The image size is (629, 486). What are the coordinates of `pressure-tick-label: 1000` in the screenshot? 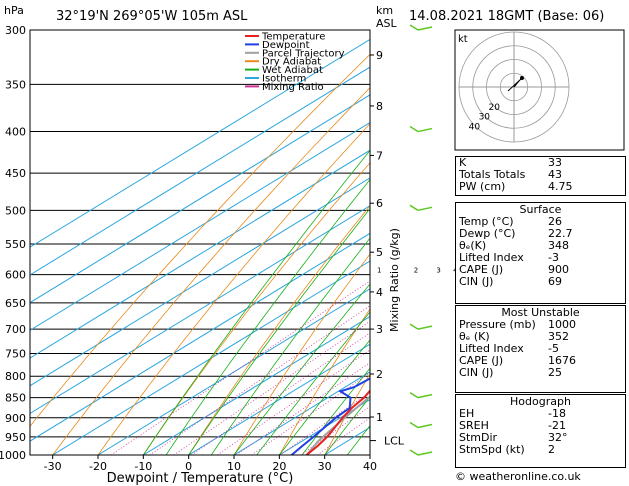 It's located at (13, 455).